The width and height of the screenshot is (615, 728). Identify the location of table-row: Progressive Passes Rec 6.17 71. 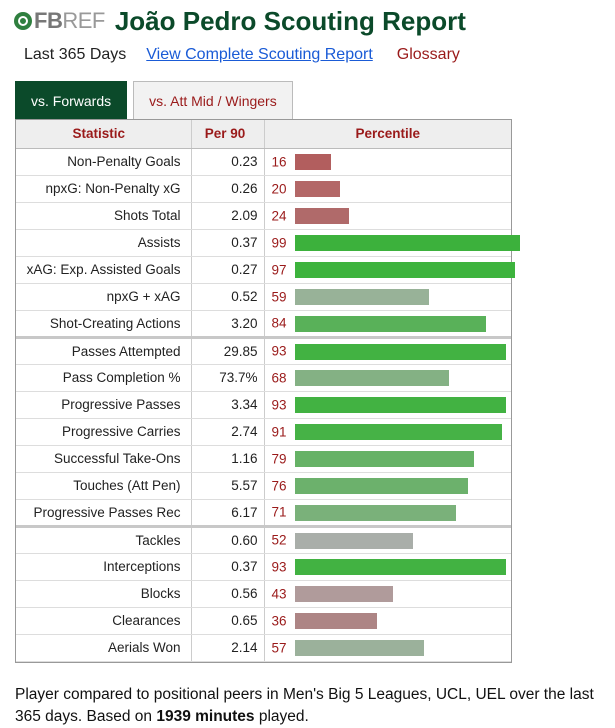
(263, 513).